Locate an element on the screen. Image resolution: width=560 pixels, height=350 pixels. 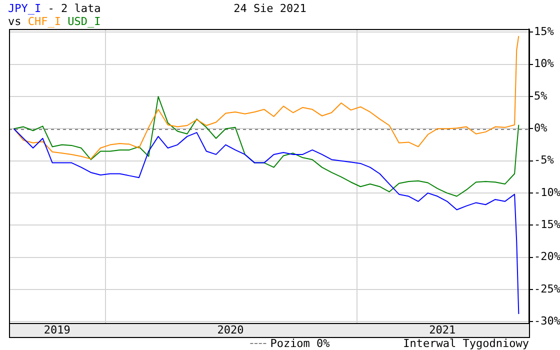
text: JPY_I is located at coordinates (25, 8).